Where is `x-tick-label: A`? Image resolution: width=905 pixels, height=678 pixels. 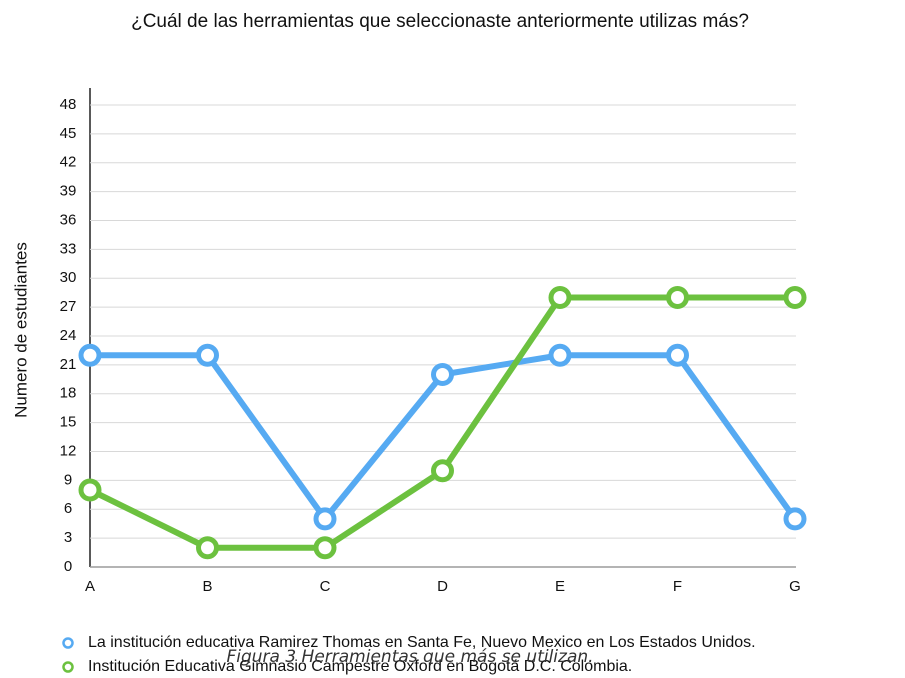
x-tick-label: A is located at coordinates (90, 586).